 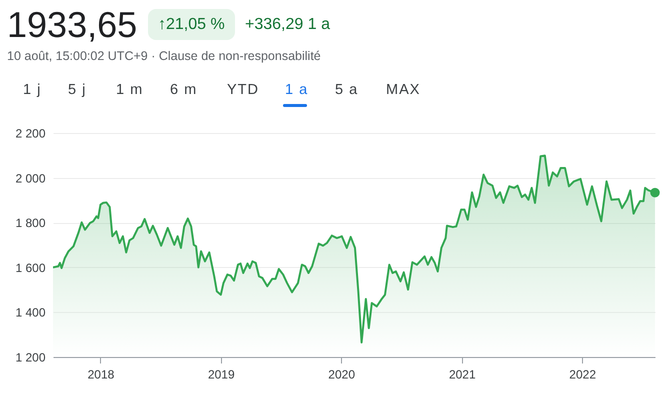 I want to click on x-tick-label: 2019, so click(x=221, y=375).